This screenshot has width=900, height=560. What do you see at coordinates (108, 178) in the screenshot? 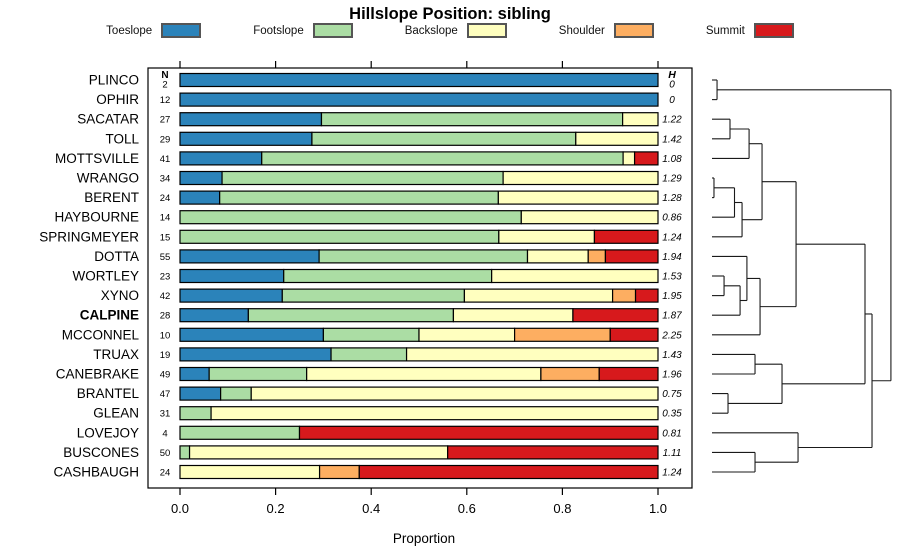
I see `row-label: WRANGO` at bounding box center [108, 178].